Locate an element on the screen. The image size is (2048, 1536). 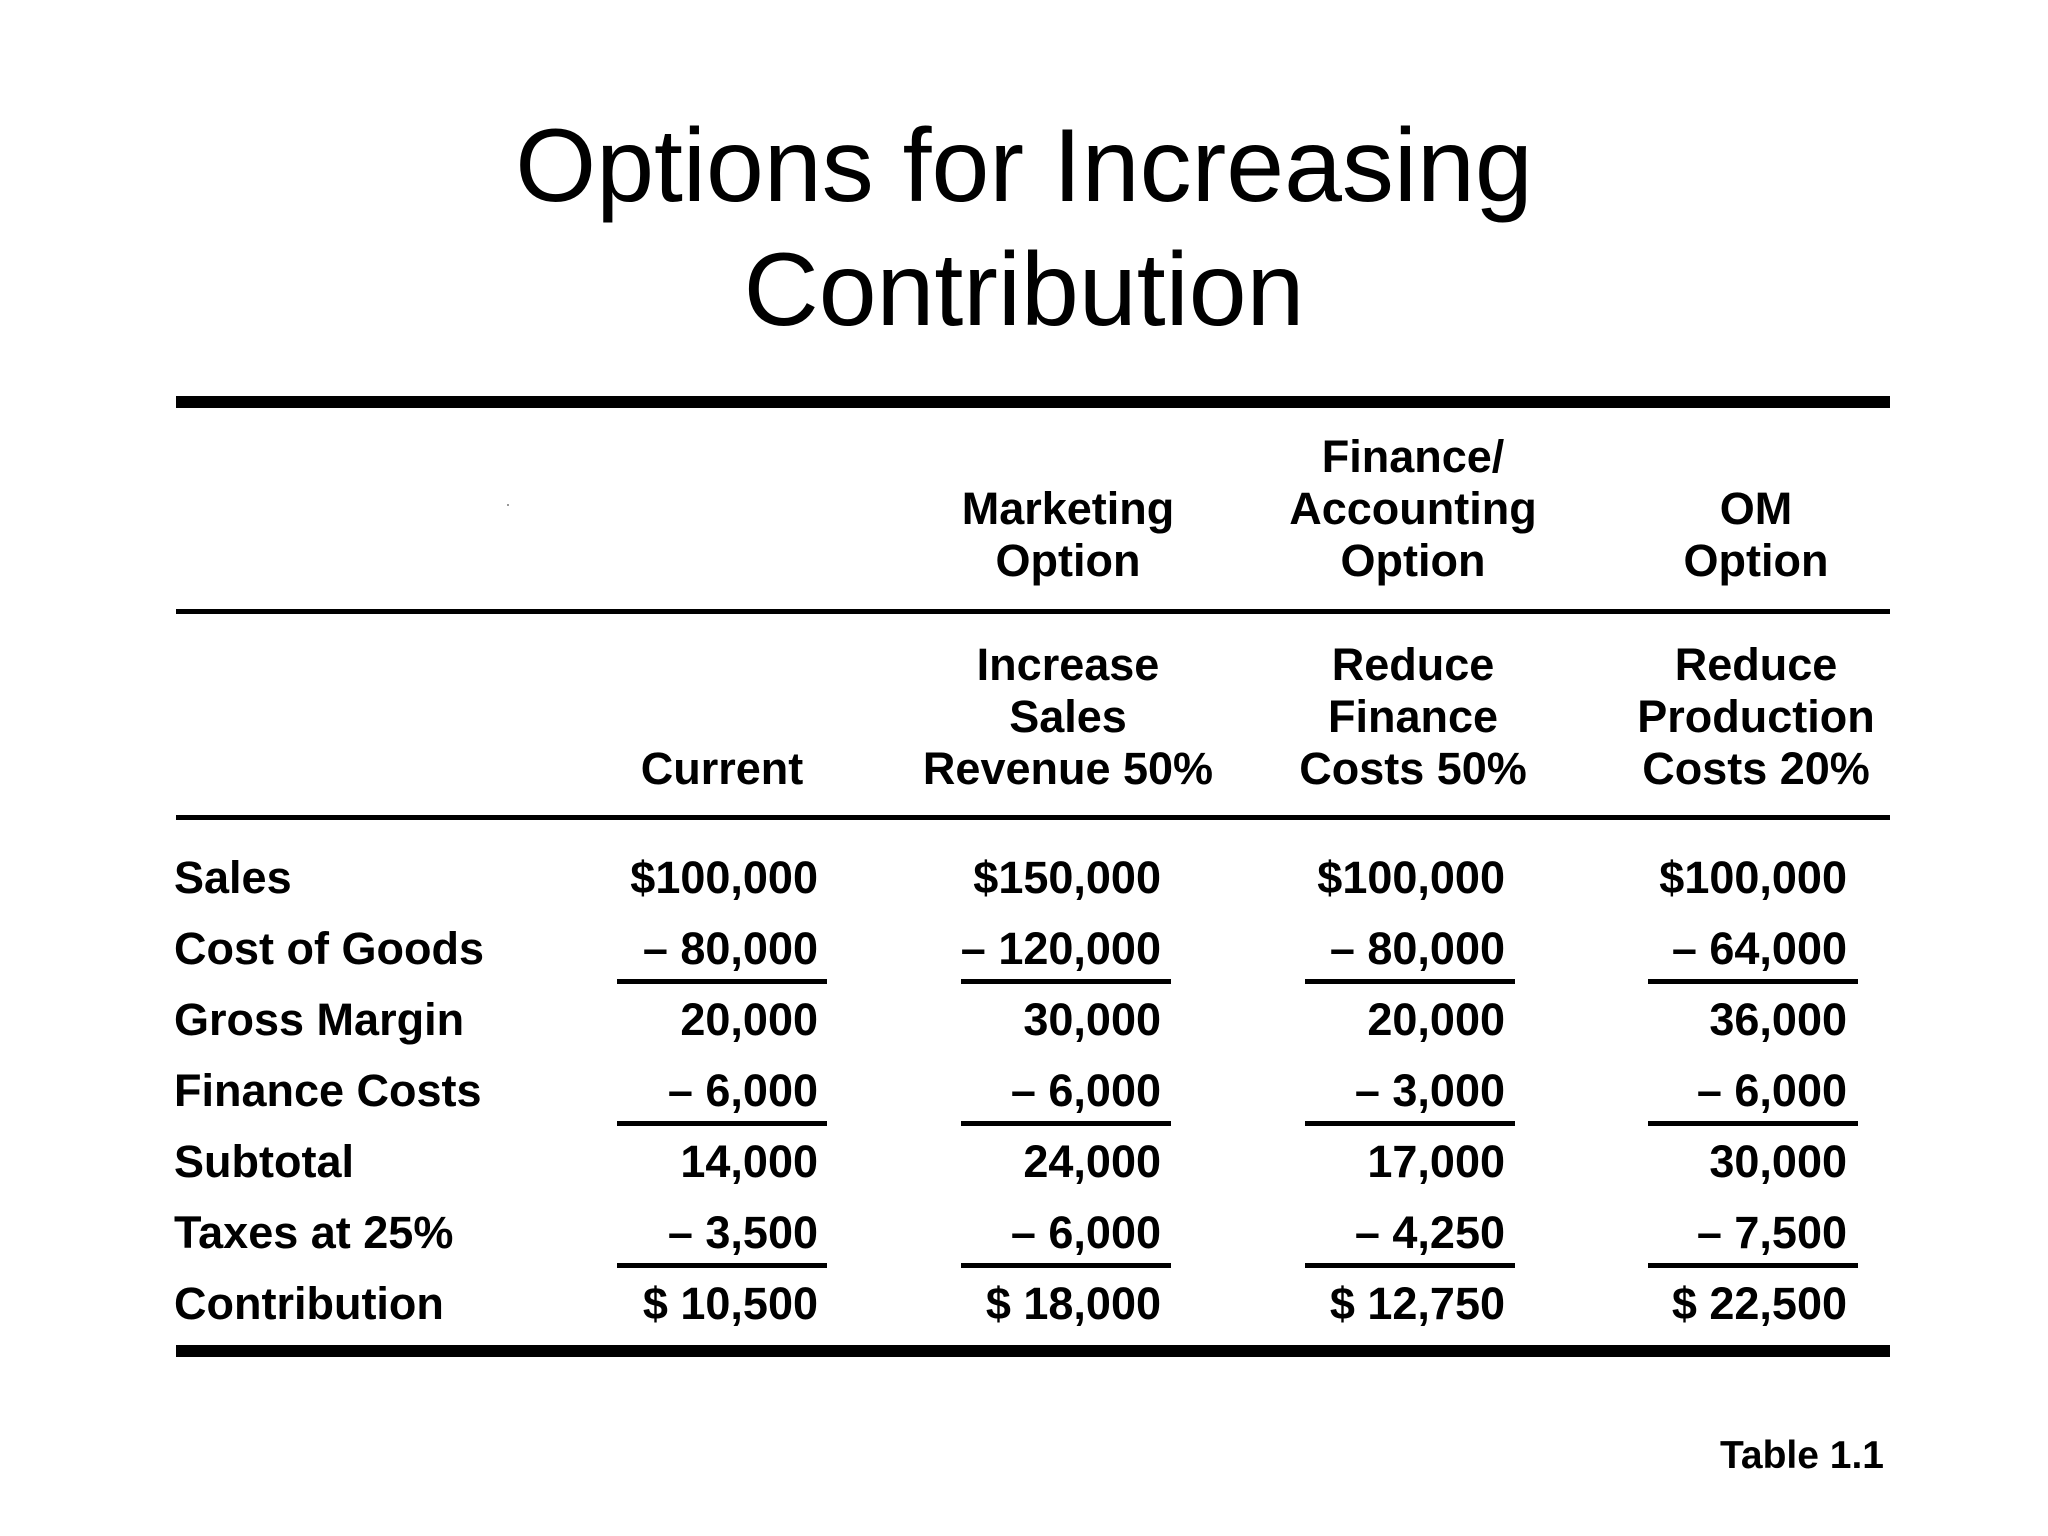
cell-sales-current: $100,000 is located at coordinates (724, 877).